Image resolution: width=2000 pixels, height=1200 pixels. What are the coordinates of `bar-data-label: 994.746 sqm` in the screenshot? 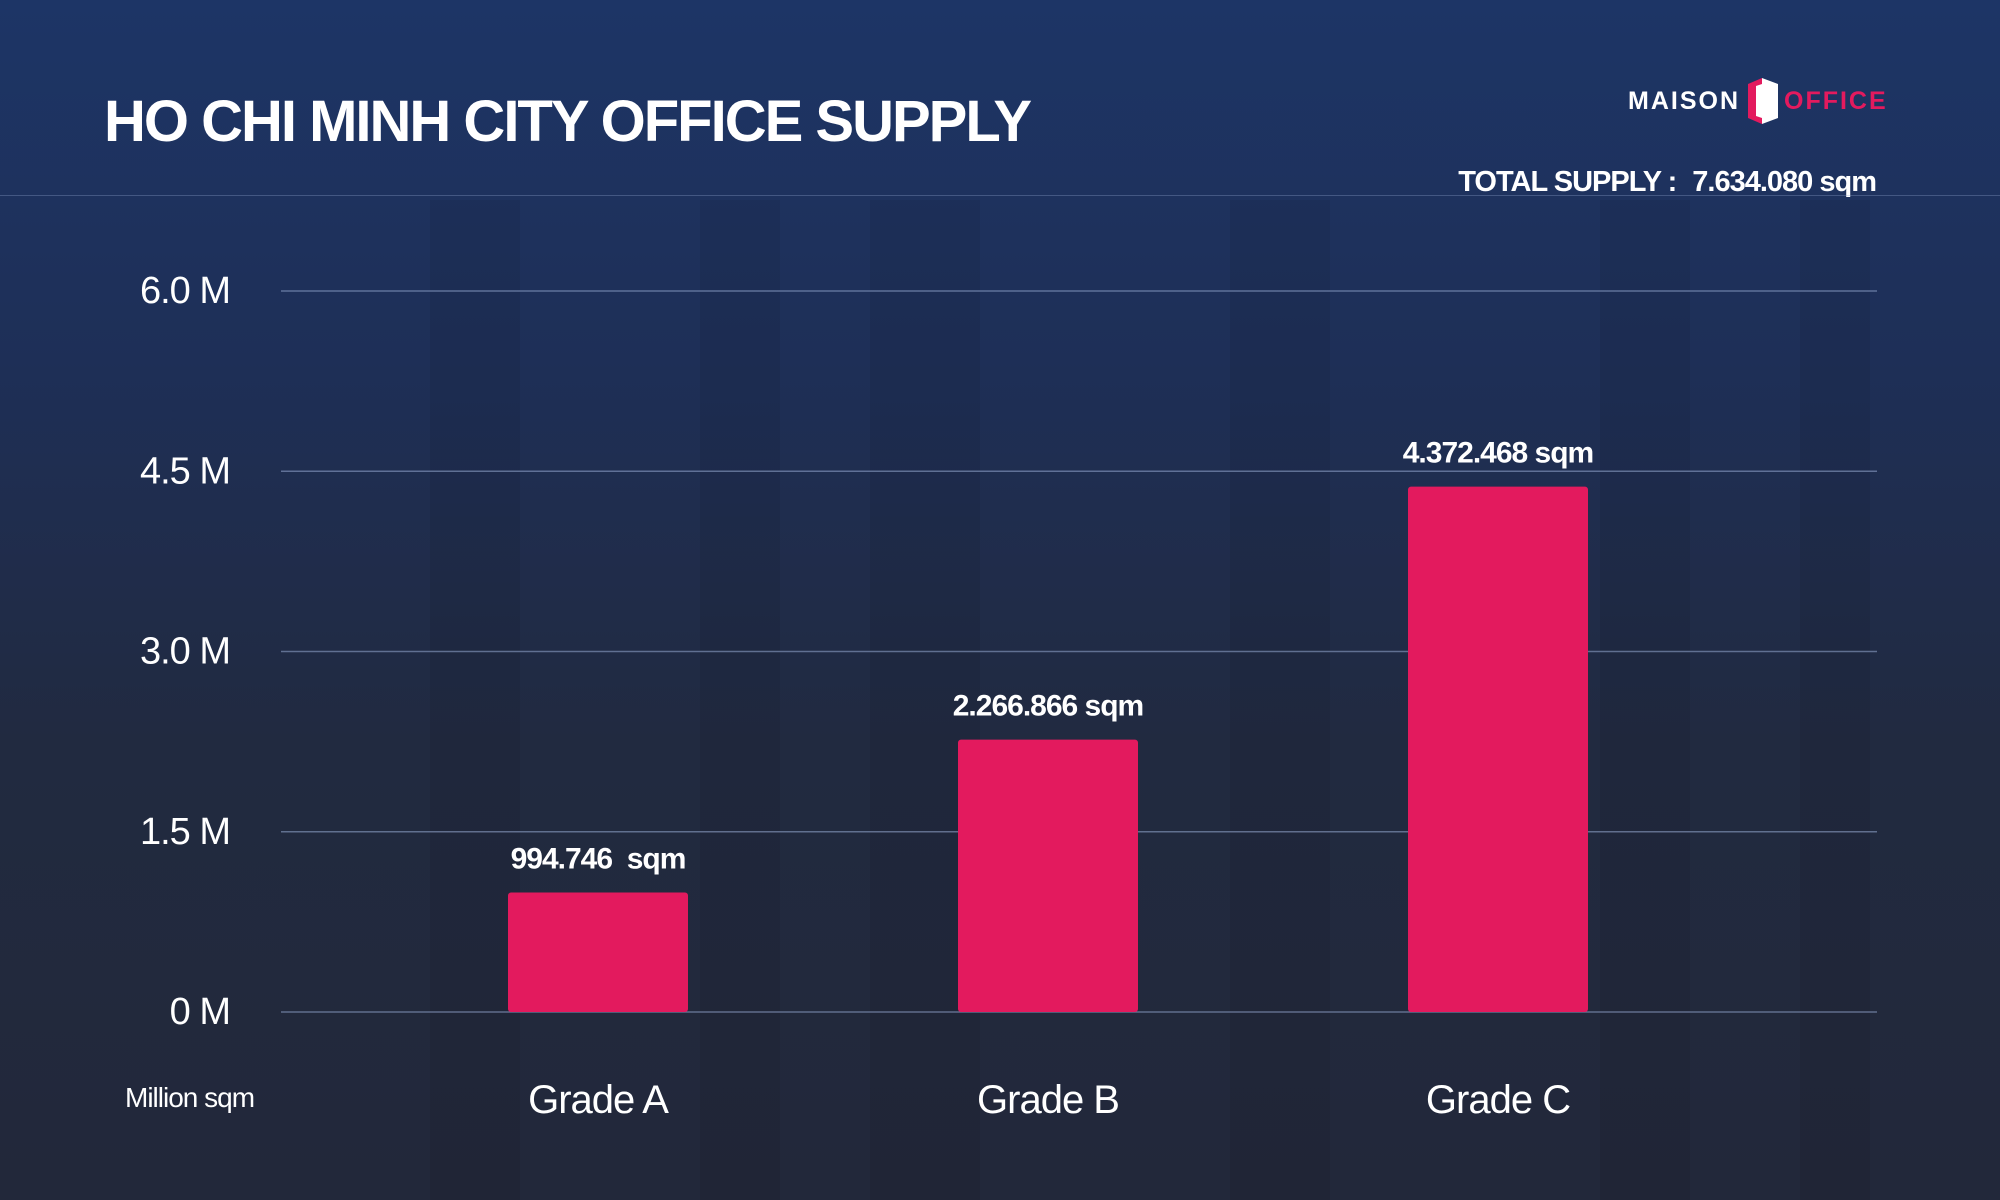 It's located at (598, 858).